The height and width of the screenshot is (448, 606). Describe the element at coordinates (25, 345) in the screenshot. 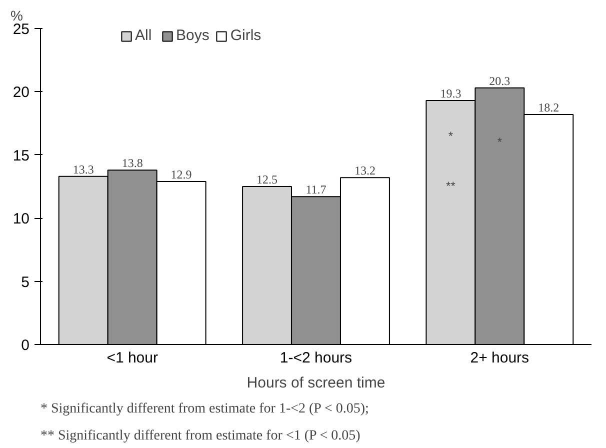

I see `y-tick-label: 0` at that location.